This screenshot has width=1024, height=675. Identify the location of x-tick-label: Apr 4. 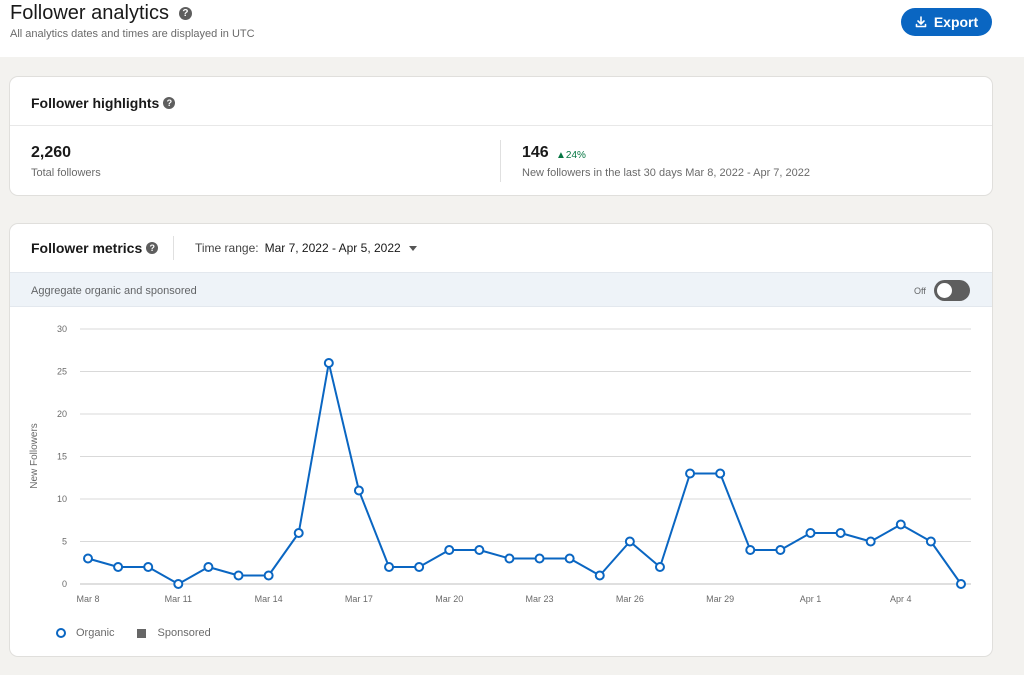
(901, 599).